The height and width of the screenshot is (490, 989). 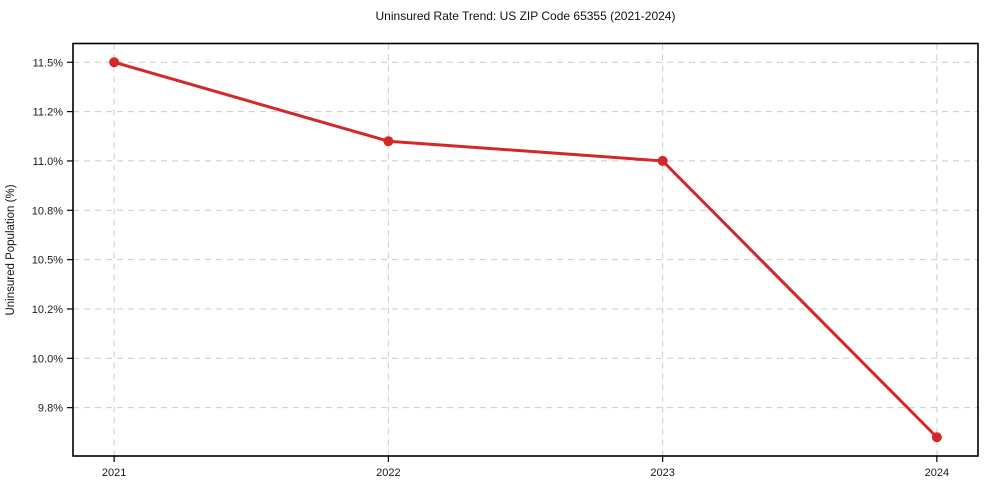 I want to click on y-tick-label: 10.0%, so click(x=47, y=359).